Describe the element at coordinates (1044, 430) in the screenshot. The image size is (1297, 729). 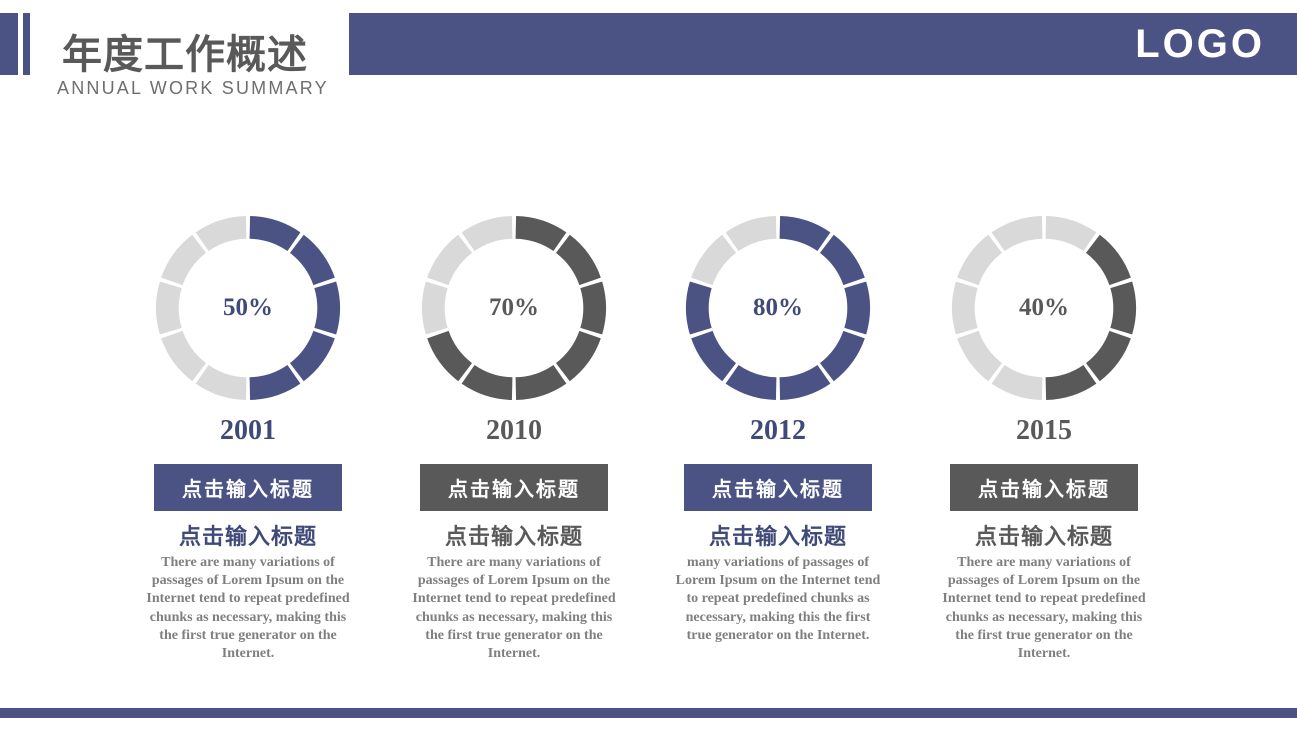
I see `year-label: 2015` at that location.